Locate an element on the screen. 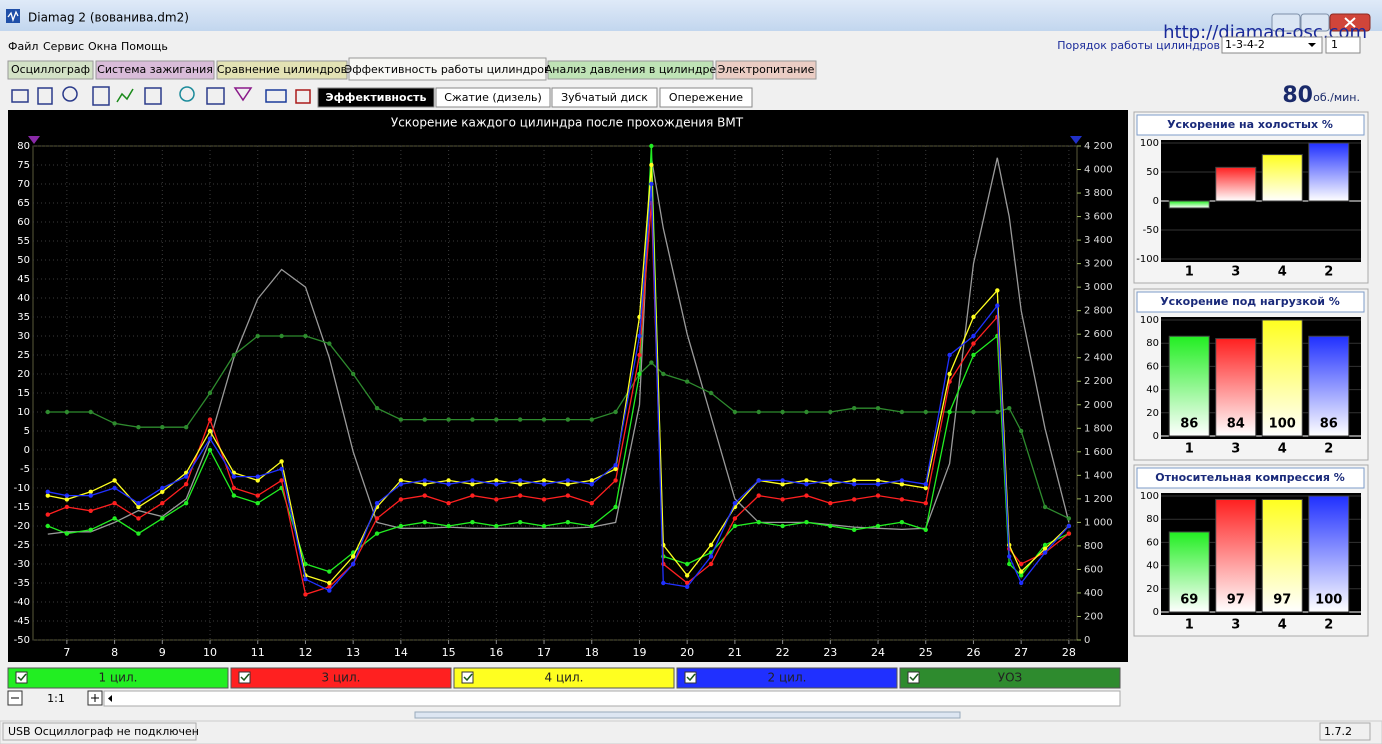 The width and height of the screenshot is (1382, 744). y-tick-label: 100 is located at coordinates (1149, 143).